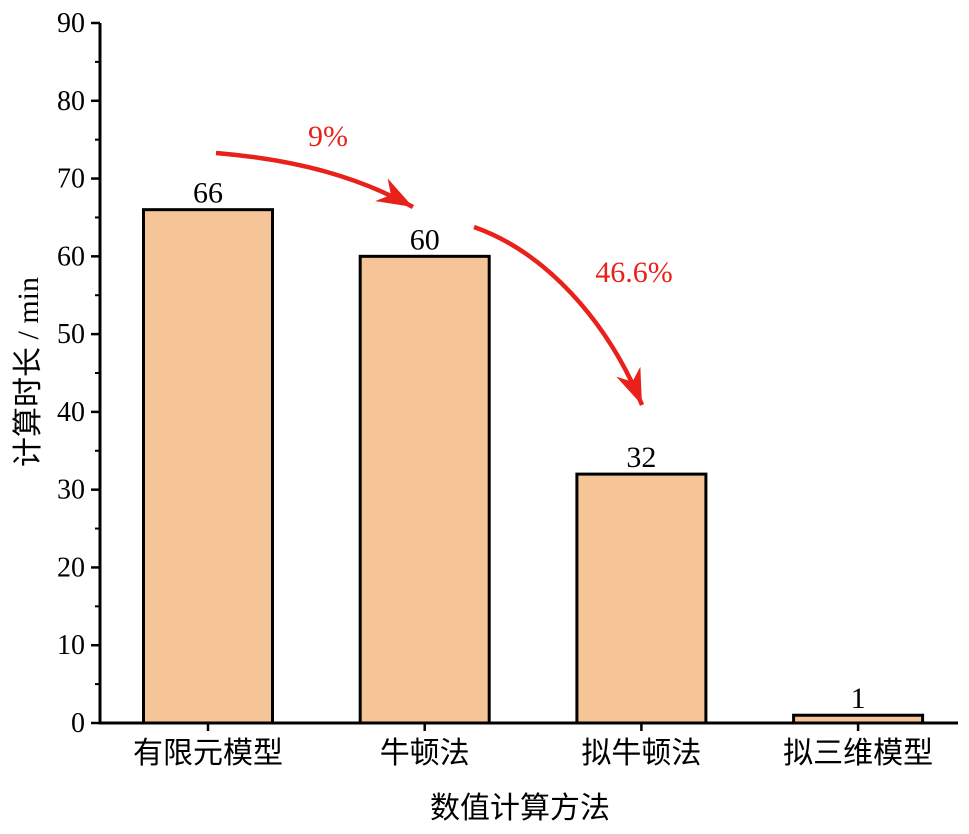 This screenshot has height=834, width=969. Describe the element at coordinates (71, 334) in the screenshot. I see `y-tick-label-50: 50` at that location.